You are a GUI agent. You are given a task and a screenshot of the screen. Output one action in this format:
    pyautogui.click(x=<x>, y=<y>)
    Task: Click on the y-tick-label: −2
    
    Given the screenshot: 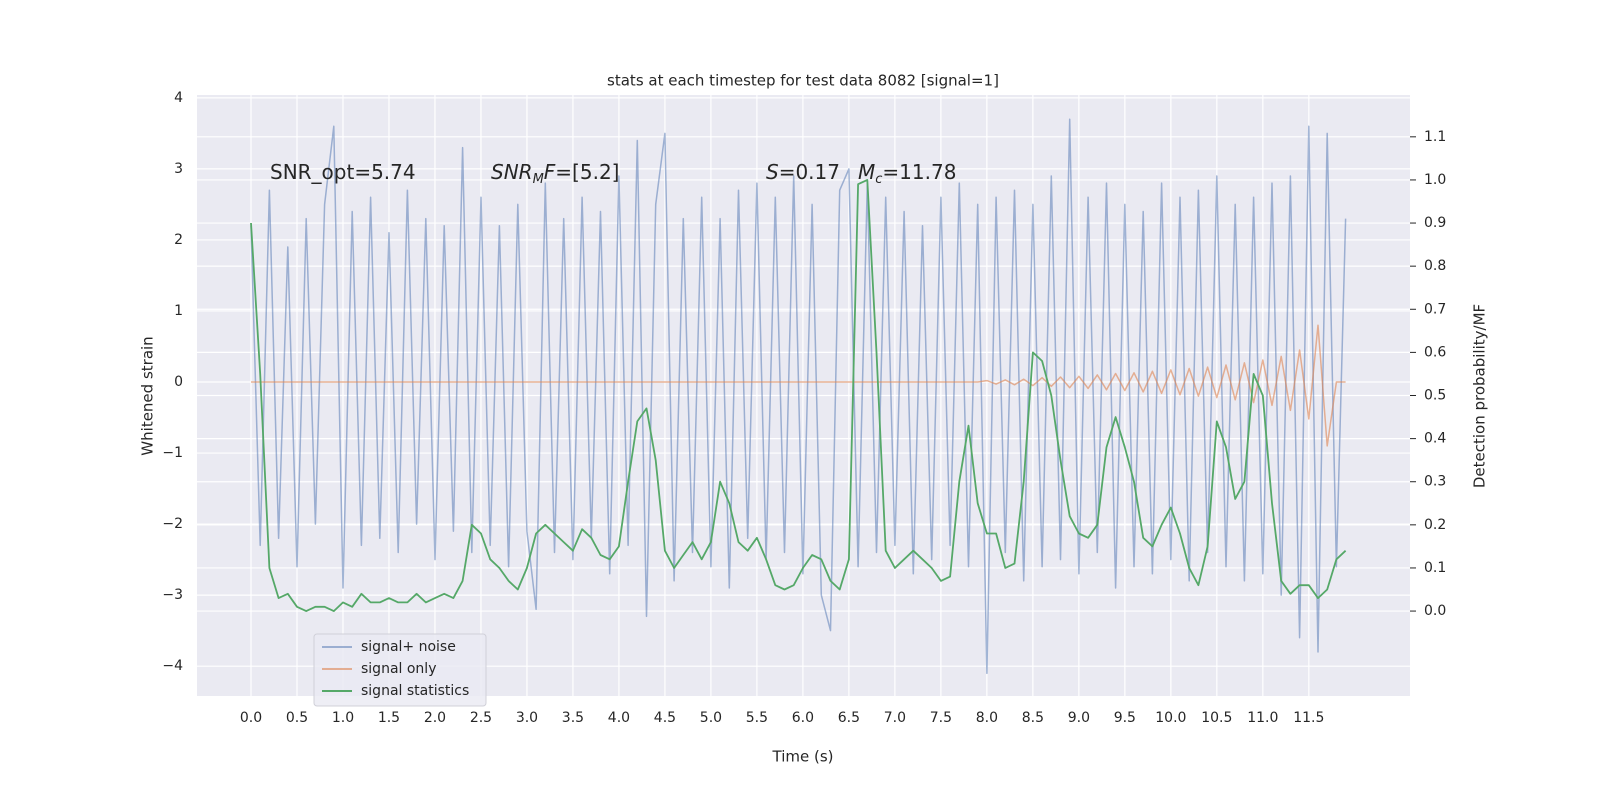 What is the action you would take?
    pyautogui.click(x=172, y=524)
    